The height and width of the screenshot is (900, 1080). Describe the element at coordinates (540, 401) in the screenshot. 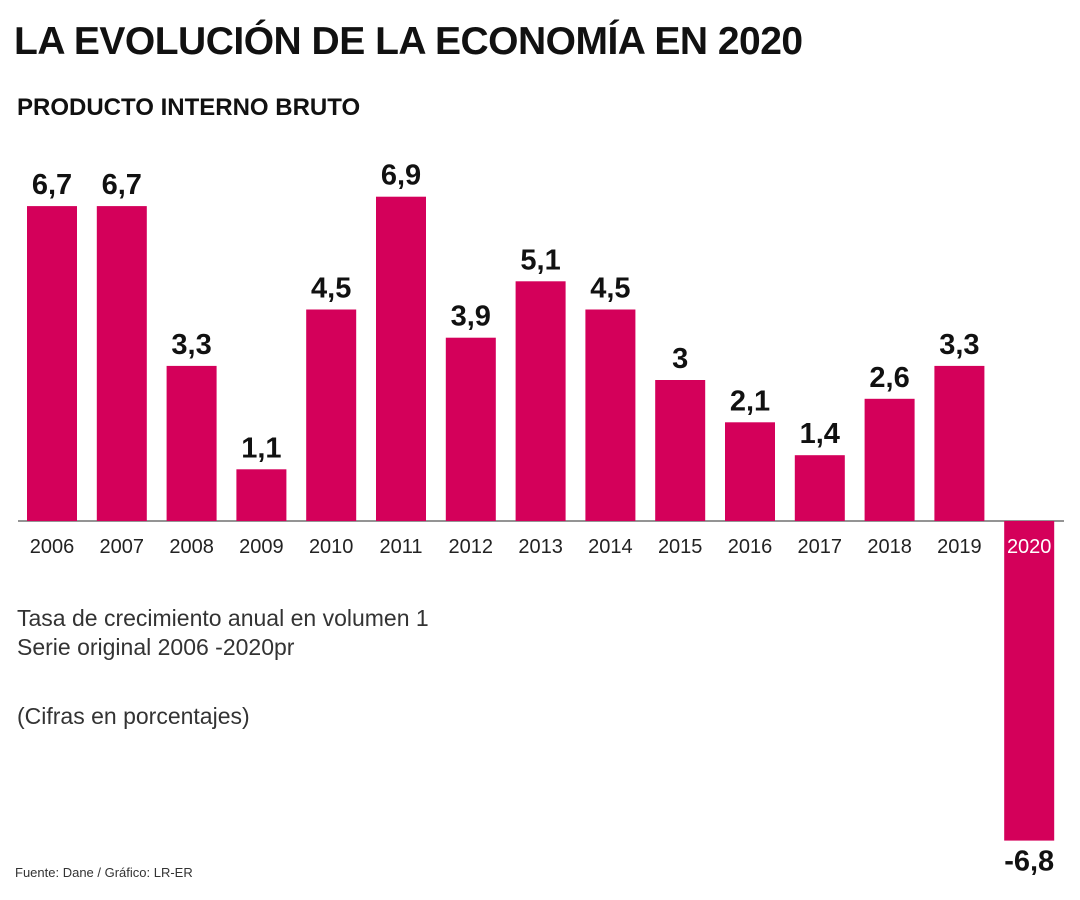

I see `bar-2013` at that location.